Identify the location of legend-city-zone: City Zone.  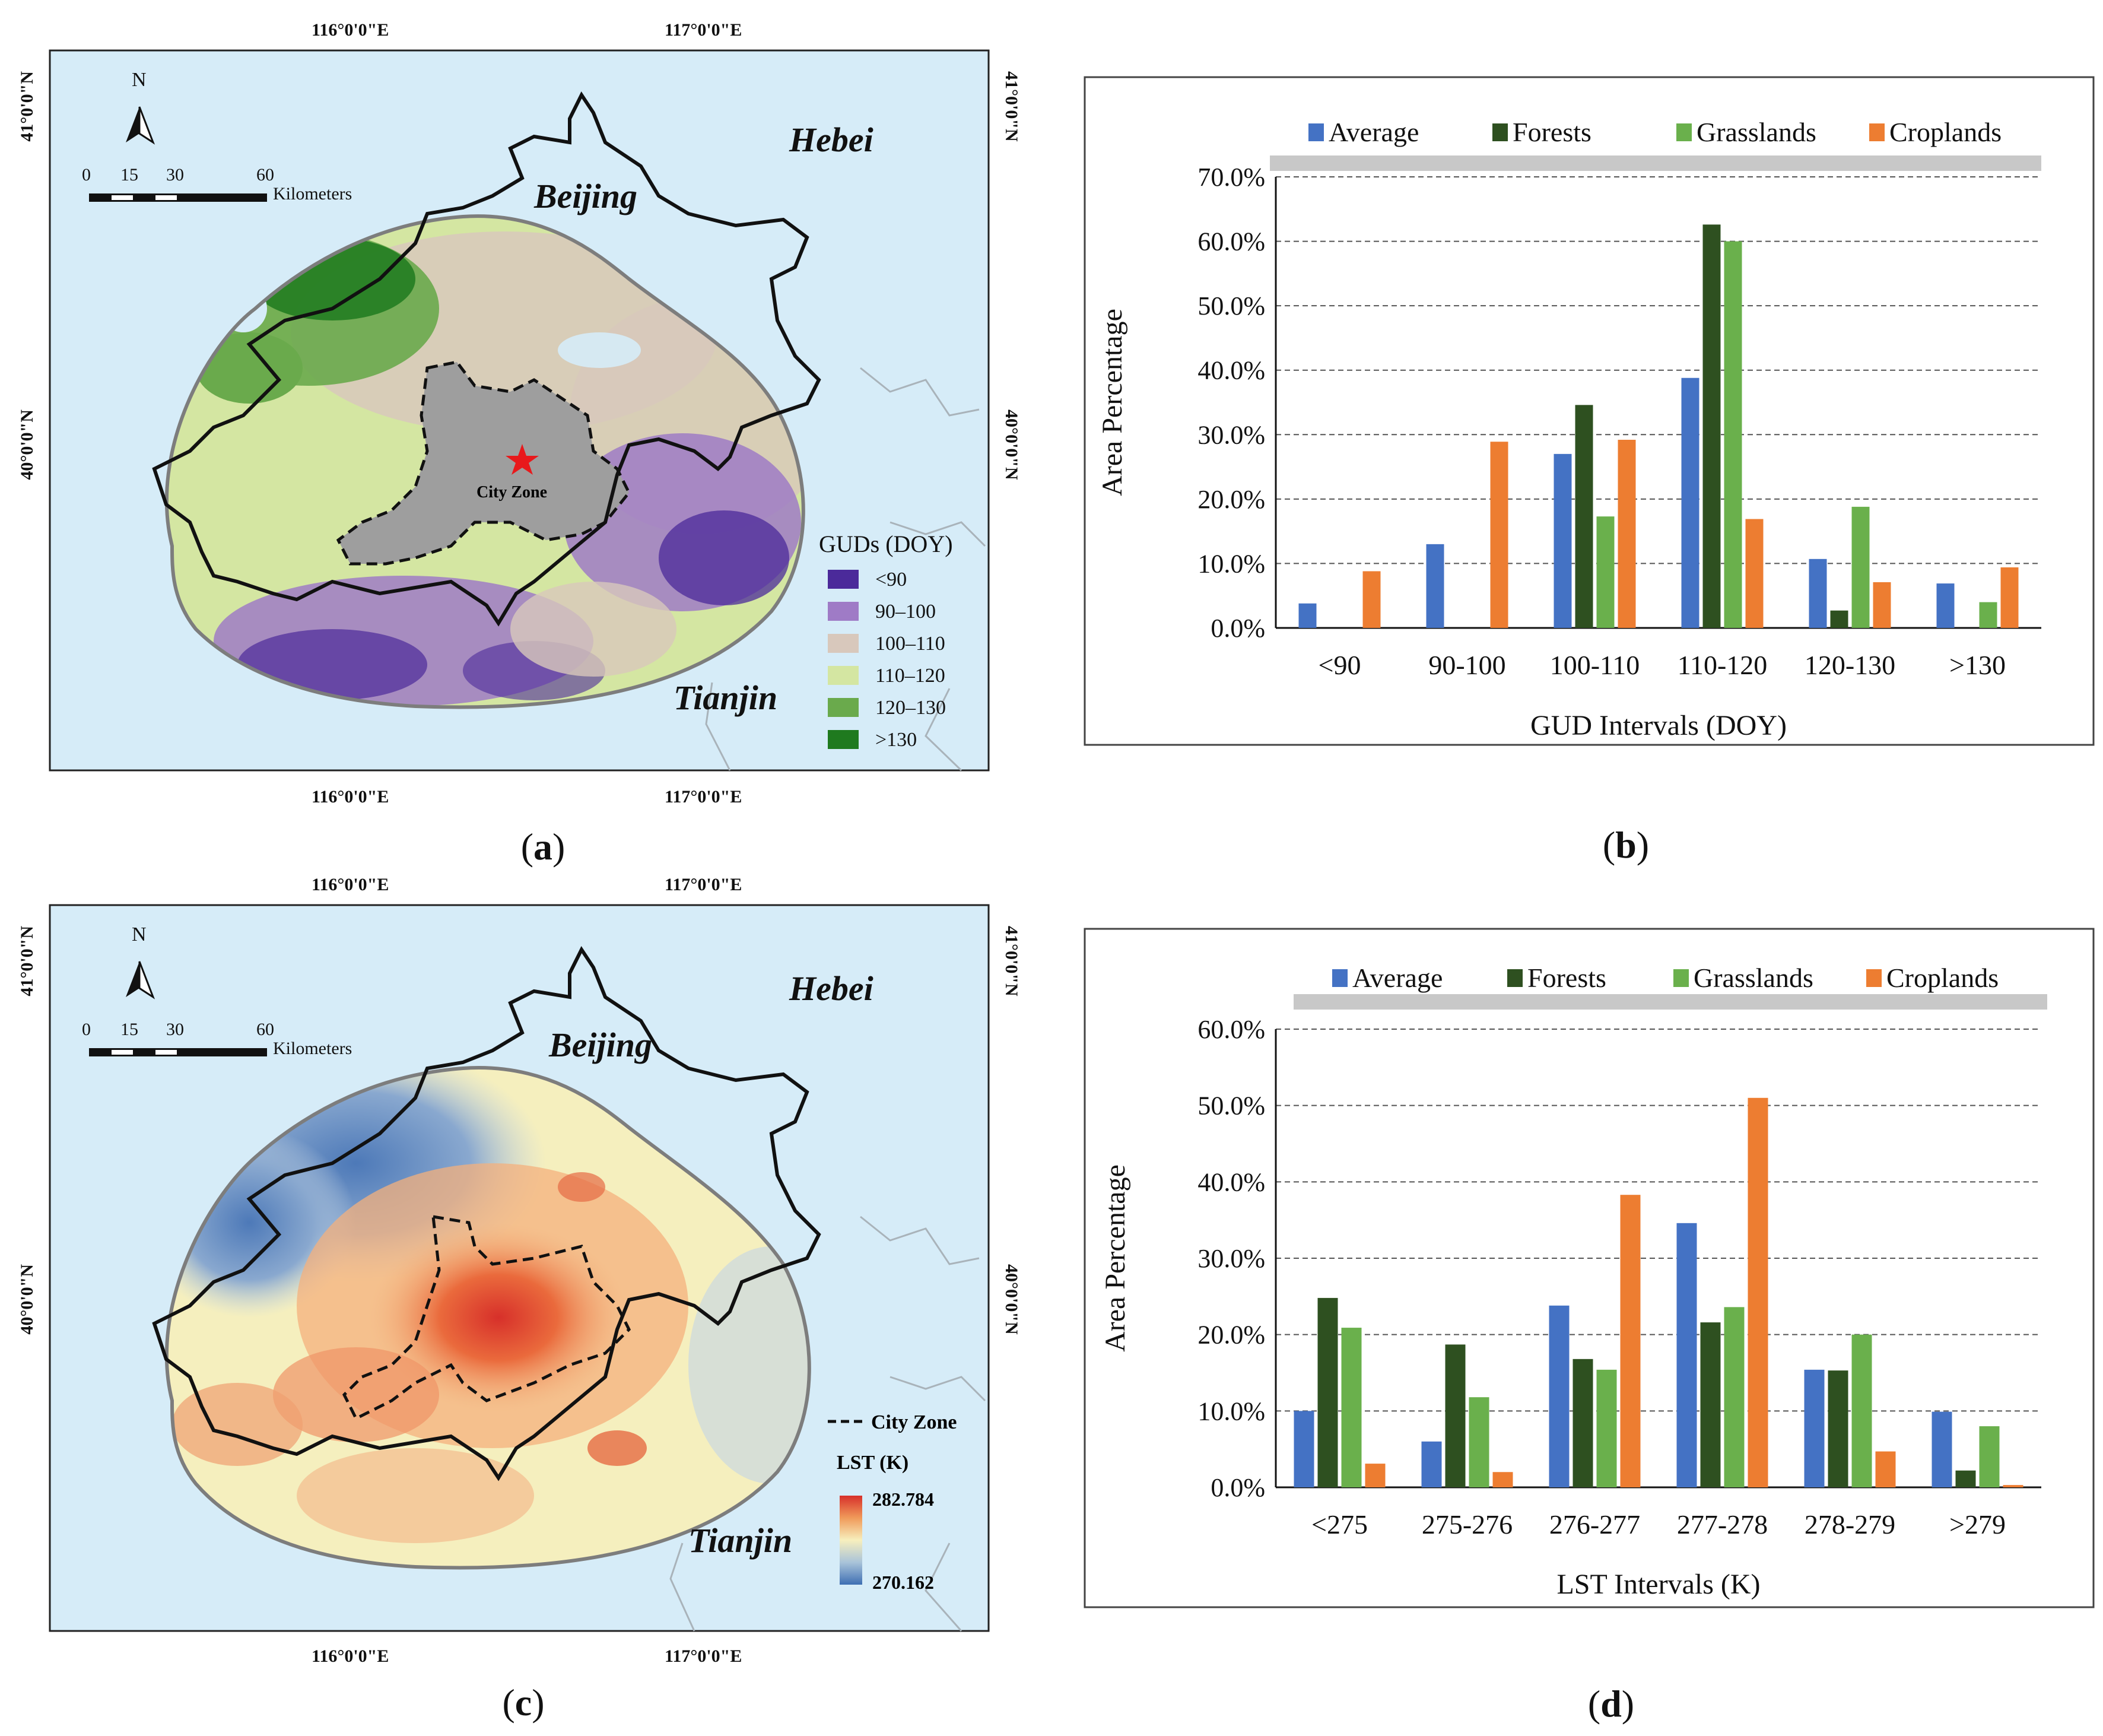
(914, 1422).